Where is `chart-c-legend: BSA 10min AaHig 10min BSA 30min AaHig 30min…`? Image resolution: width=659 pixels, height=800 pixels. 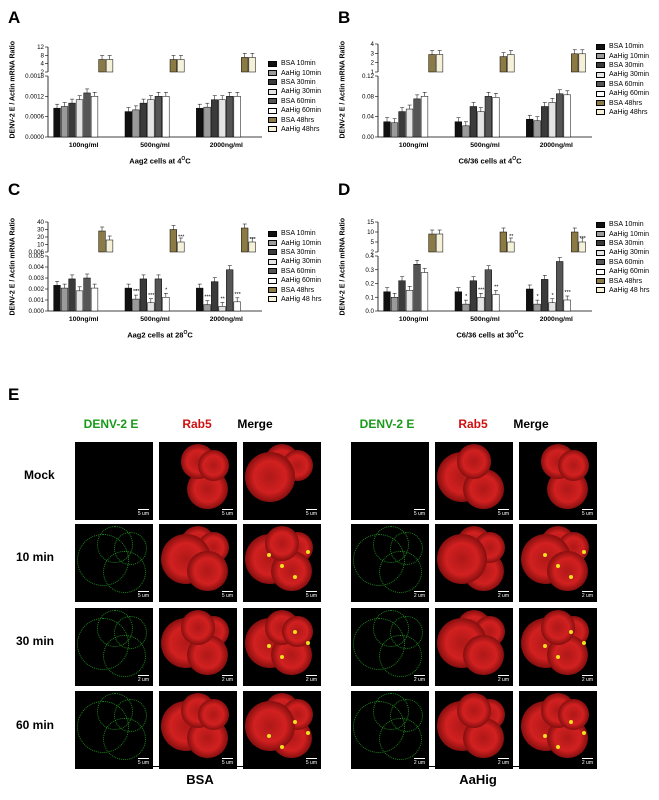
chart-c-legend: BSA 10min AaHig 10min BSA 30min AaHig 30min… is located at coordinates (294, 266).